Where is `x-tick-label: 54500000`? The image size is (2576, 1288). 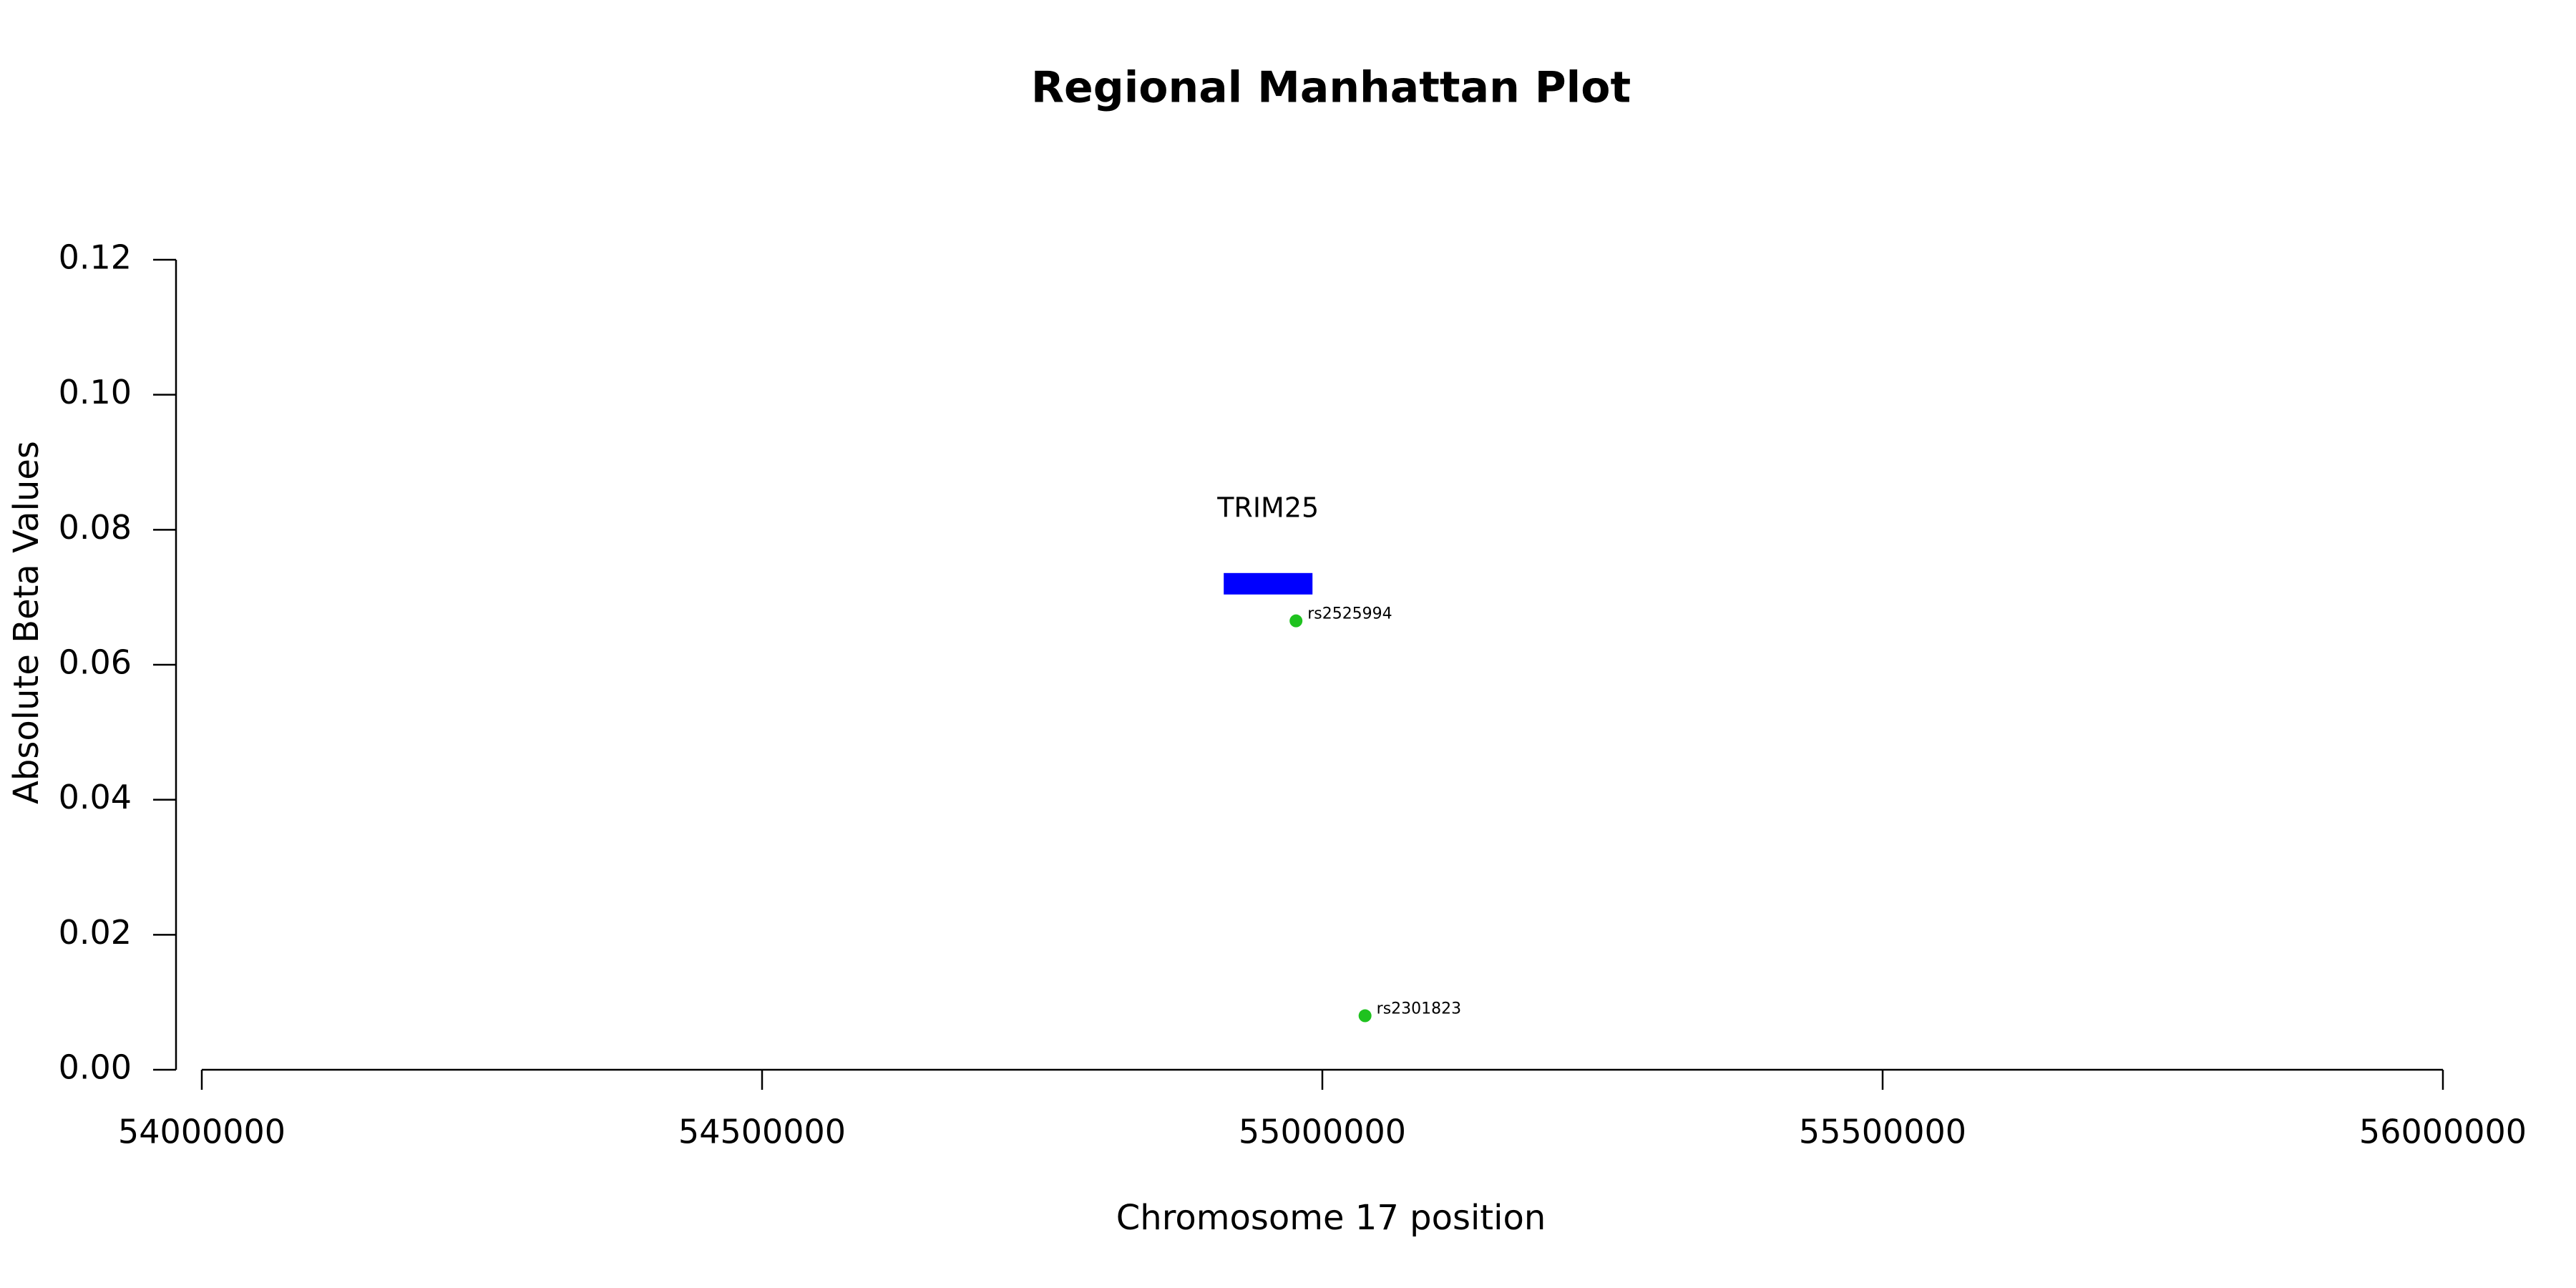
x-tick-label: 54500000 is located at coordinates (762, 1132).